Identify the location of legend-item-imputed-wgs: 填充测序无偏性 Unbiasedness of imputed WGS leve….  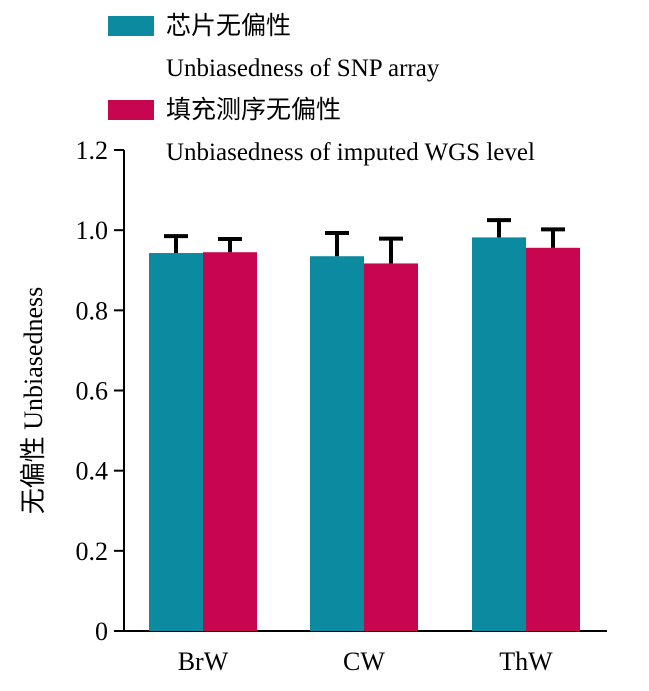
(373, 136).